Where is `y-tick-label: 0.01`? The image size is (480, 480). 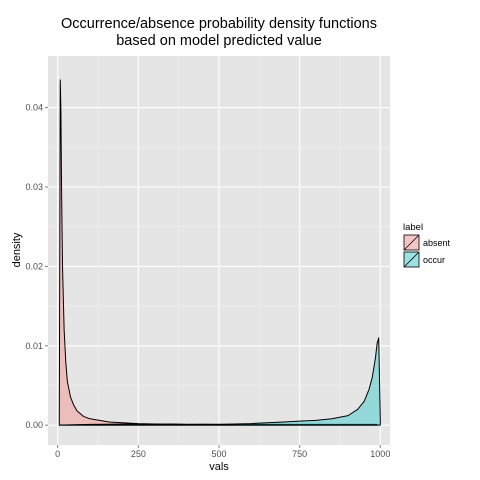 y-tick-label: 0.01 is located at coordinates (34, 346).